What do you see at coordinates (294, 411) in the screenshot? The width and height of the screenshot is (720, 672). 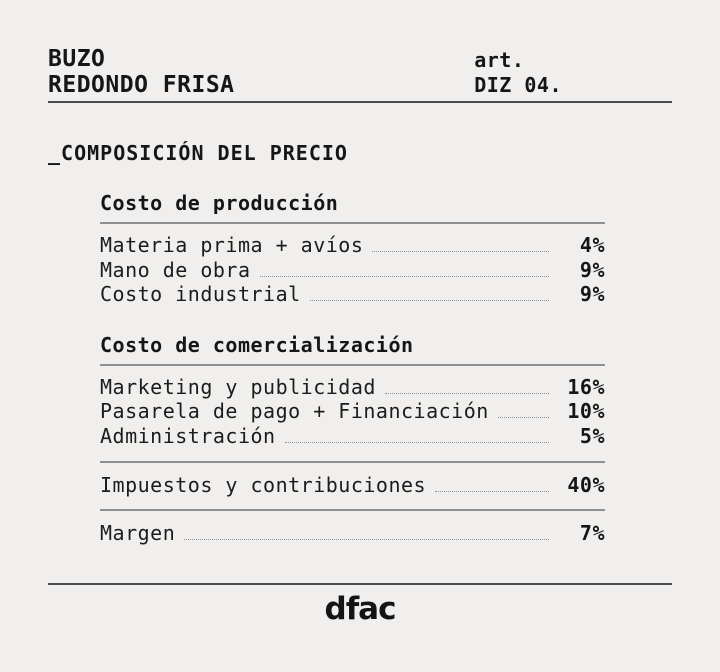 I see `cost-item-label: Pasarela de pago + Financiación` at bounding box center [294, 411].